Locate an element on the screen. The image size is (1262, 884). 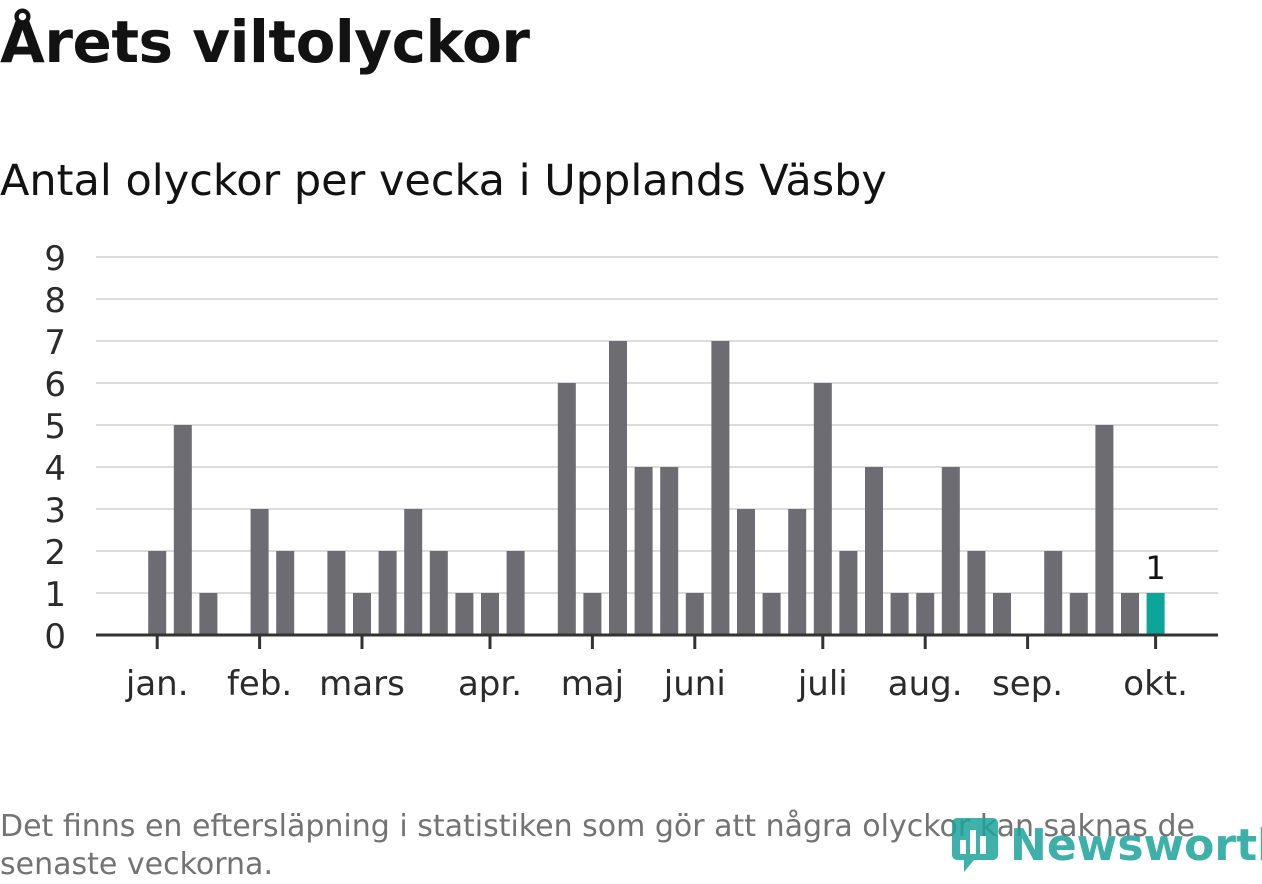
x-tick-label: feb. is located at coordinates (259, 684).